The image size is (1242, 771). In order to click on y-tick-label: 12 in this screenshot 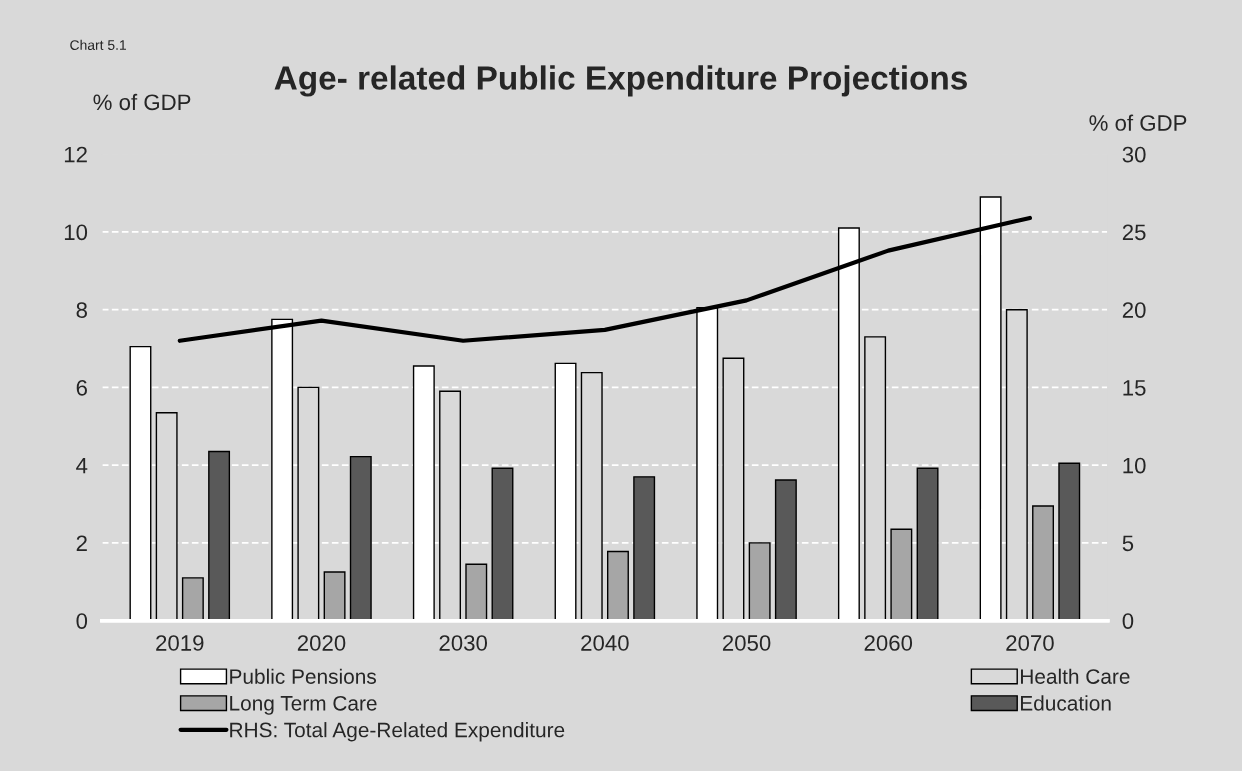, I will do `click(75, 154)`.